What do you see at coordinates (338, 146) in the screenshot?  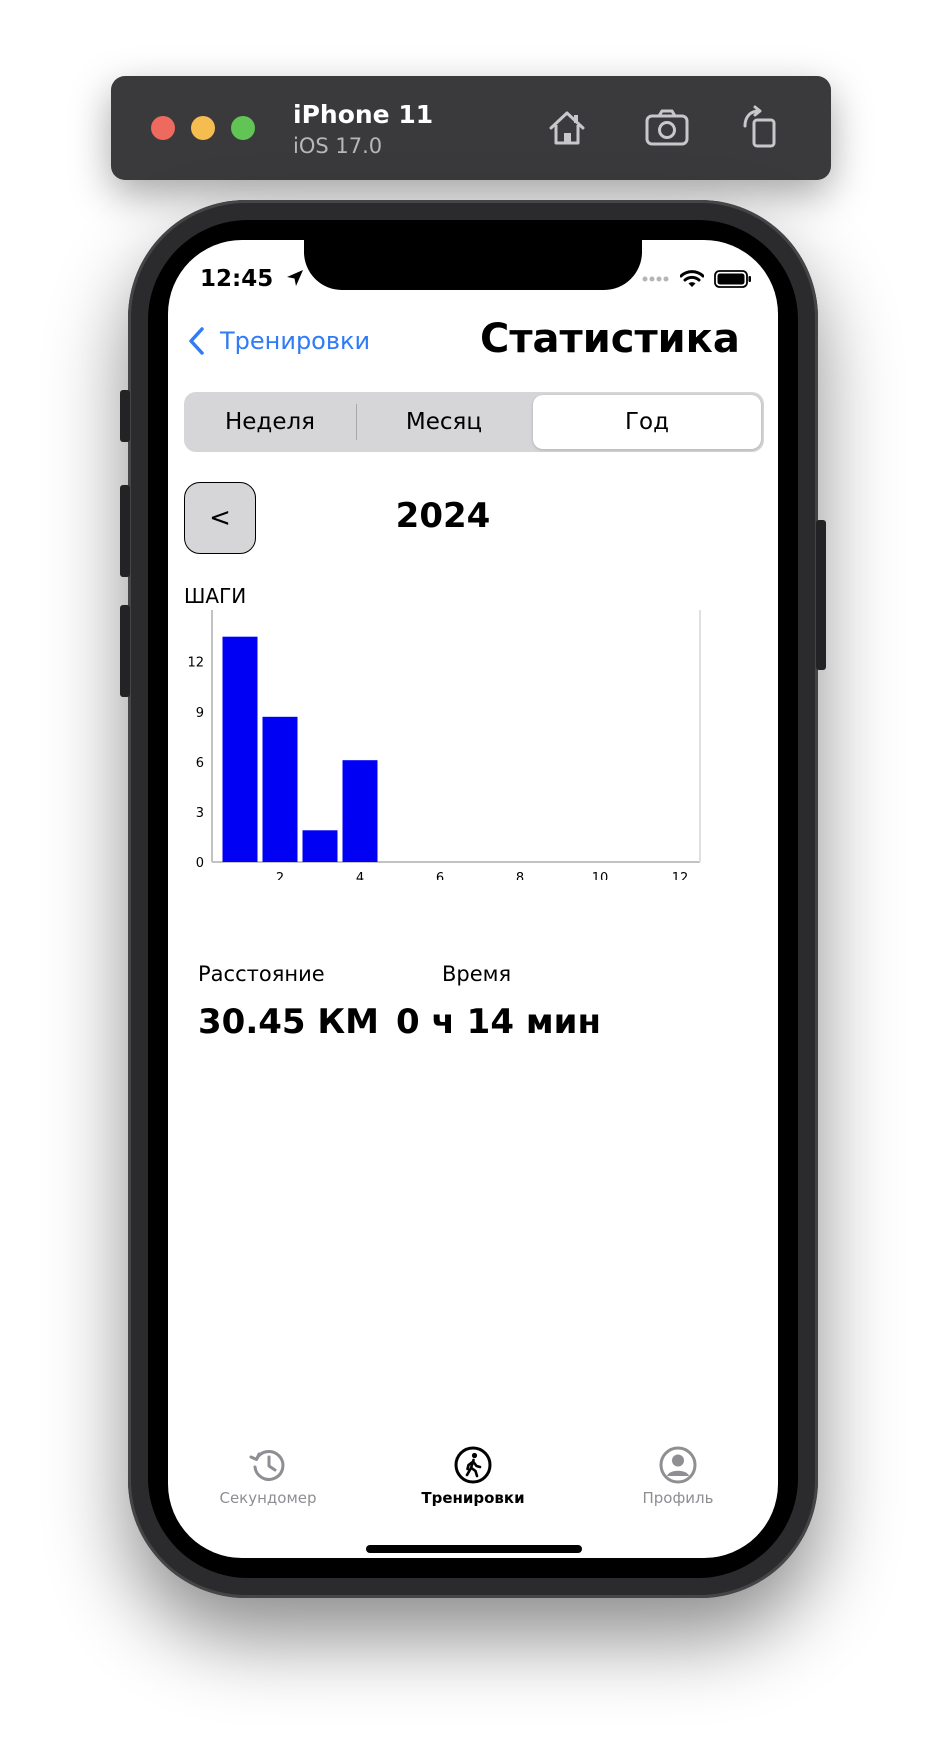 I see `os-version: iOS 17.0` at bounding box center [338, 146].